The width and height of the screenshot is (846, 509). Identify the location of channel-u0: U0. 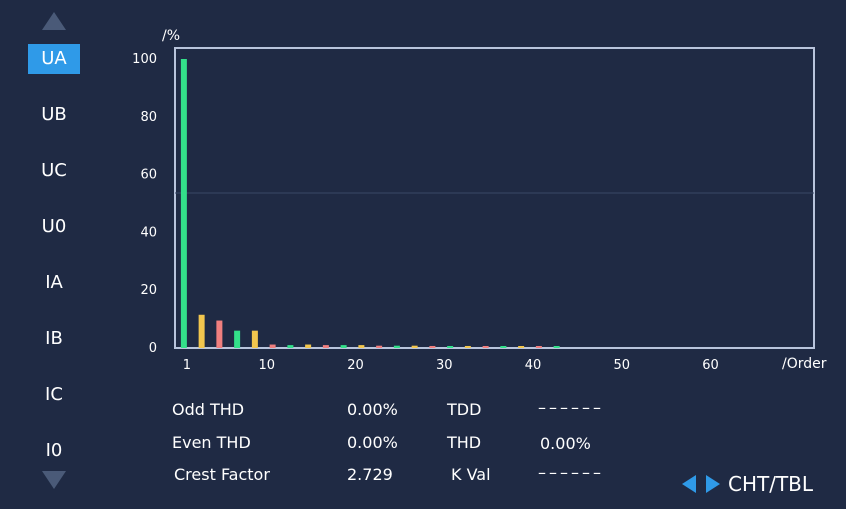
(54, 226).